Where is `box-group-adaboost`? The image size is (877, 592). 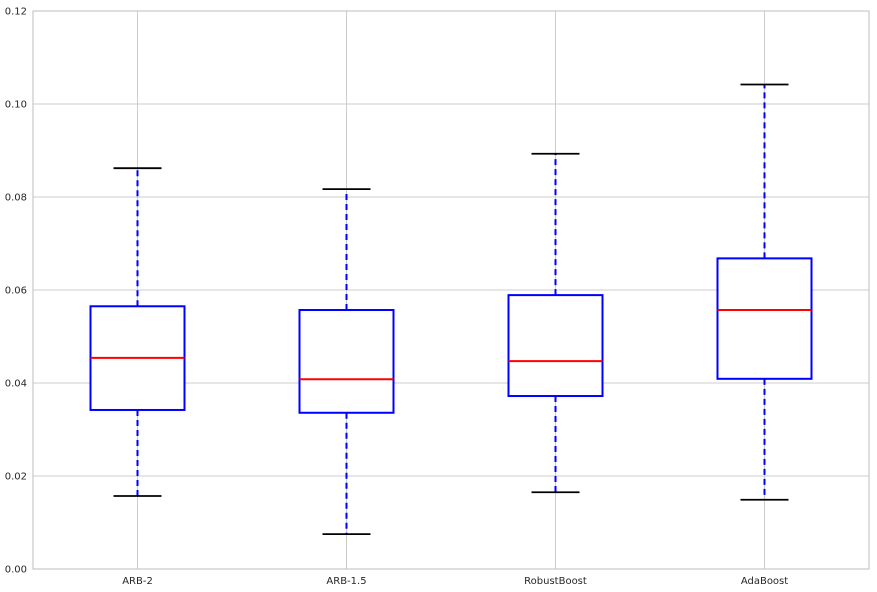
box-group-adaboost is located at coordinates (764, 292).